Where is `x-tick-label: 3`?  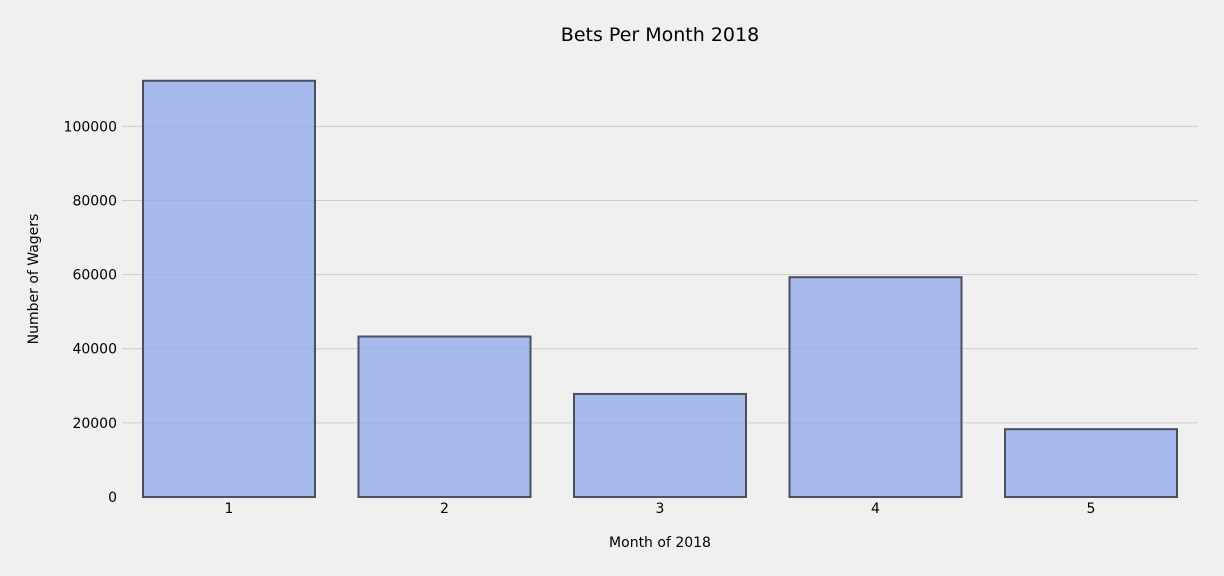
x-tick-label: 3 is located at coordinates (660, 509).